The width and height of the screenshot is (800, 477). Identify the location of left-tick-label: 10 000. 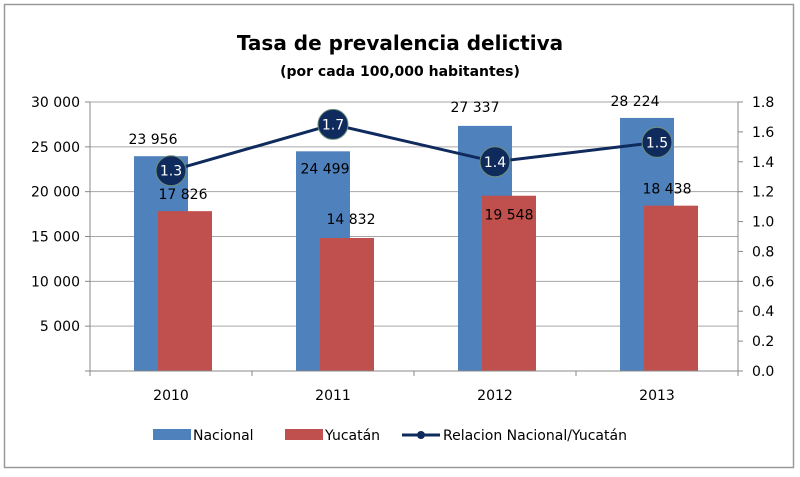
(55, 282).